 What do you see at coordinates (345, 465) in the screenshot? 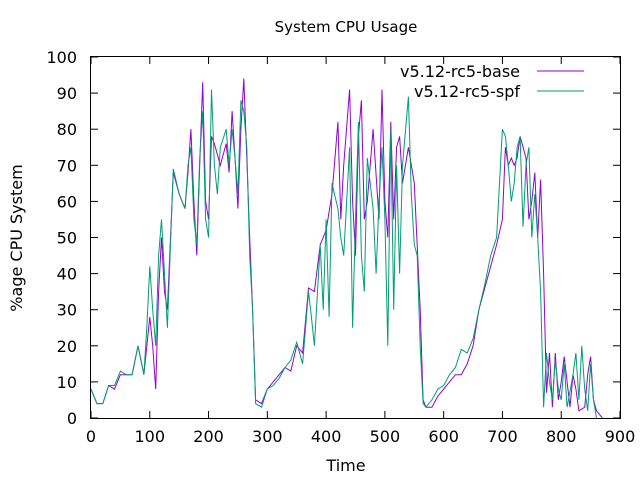
I see `x-axis-title: Time` at bounding box center [345, 465].